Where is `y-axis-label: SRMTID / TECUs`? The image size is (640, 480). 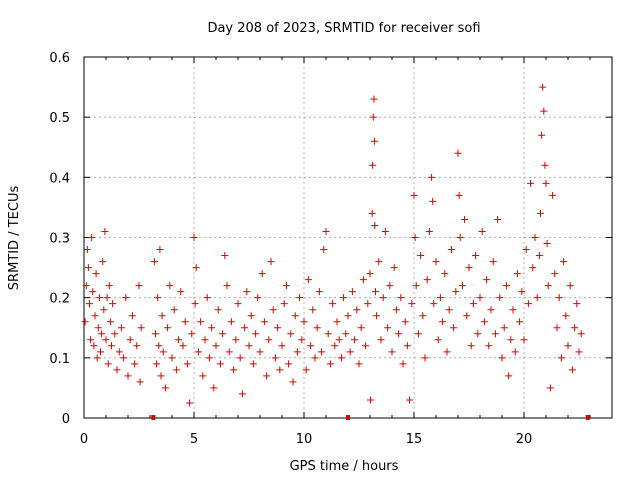 y-axis-label: SRMTID / TECUs is located at coordinates (14, 238).